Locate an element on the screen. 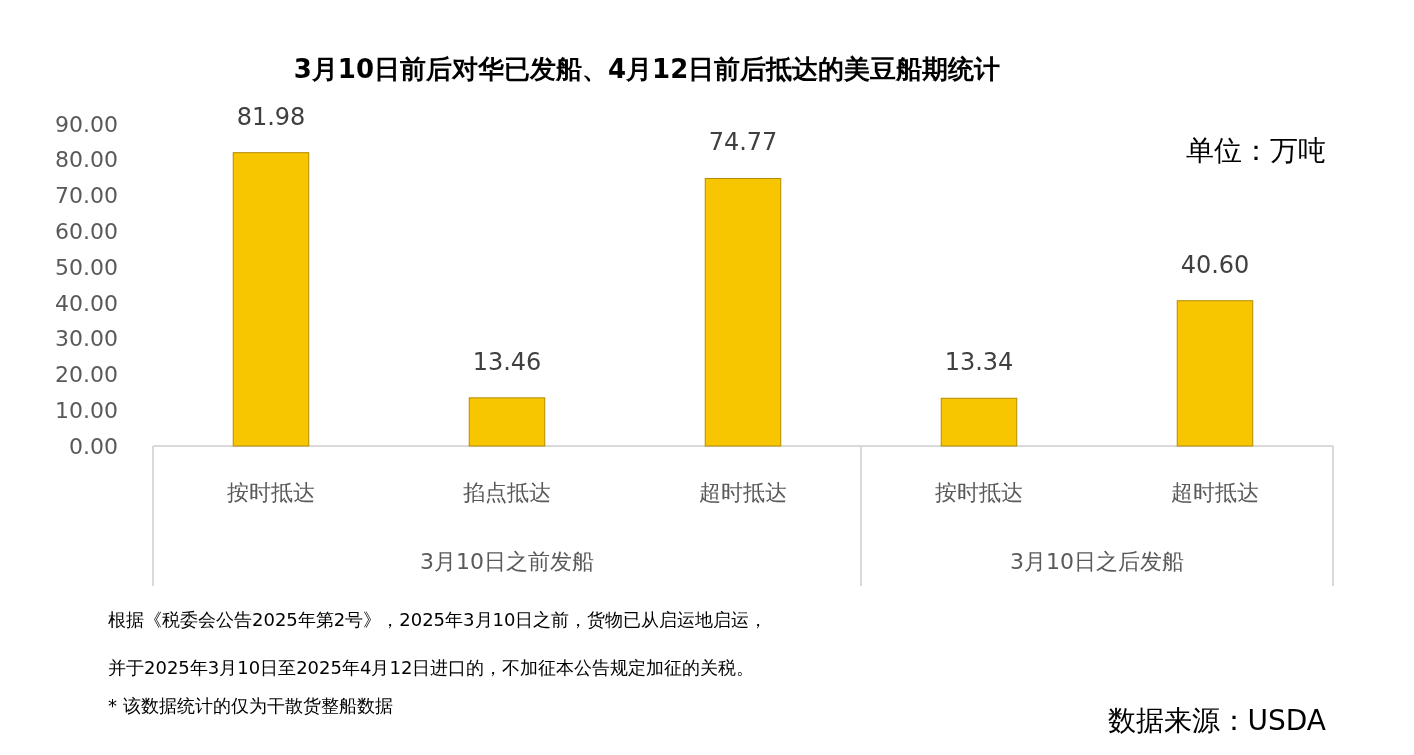 Image resolution: width=1414 pixels, height=755 pixels. y-tick-label: 10.00 is located at coordinates (86, 410).